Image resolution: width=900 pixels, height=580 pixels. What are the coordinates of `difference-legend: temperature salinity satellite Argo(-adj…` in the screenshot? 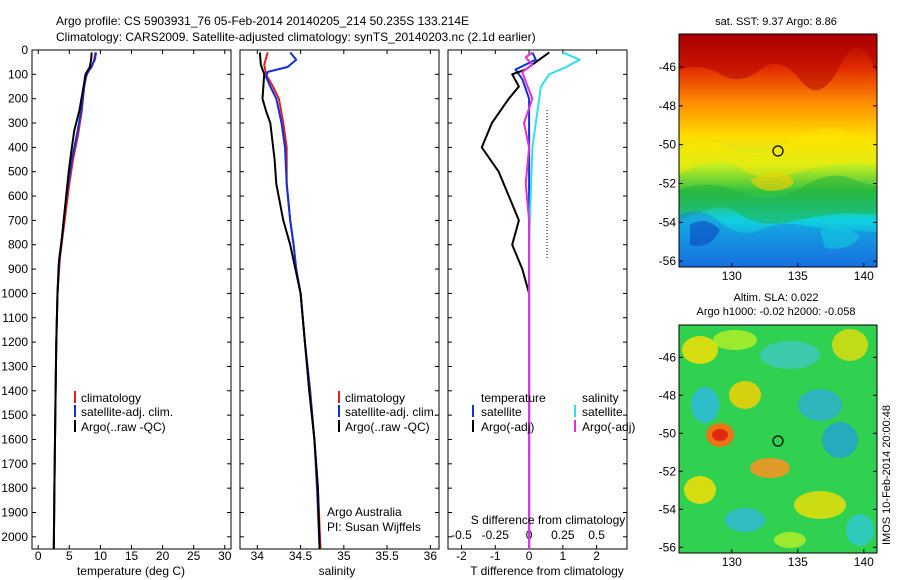 It's located at (553, 412).